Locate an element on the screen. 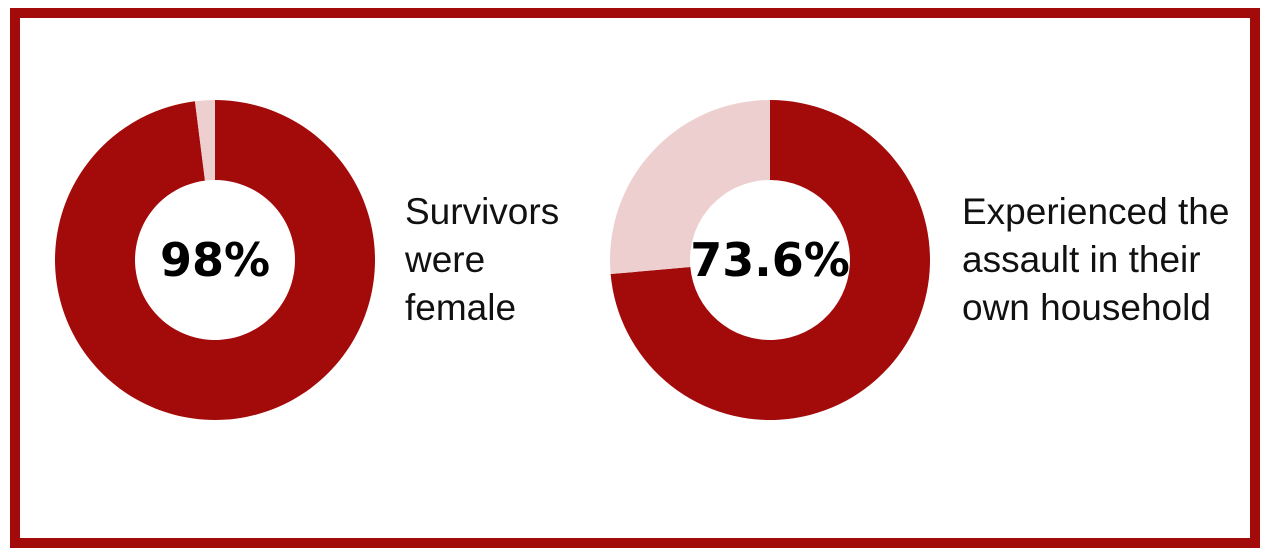 The image size is (1270, 548). caption-line: Survivors is located at coordinates (482, 211).